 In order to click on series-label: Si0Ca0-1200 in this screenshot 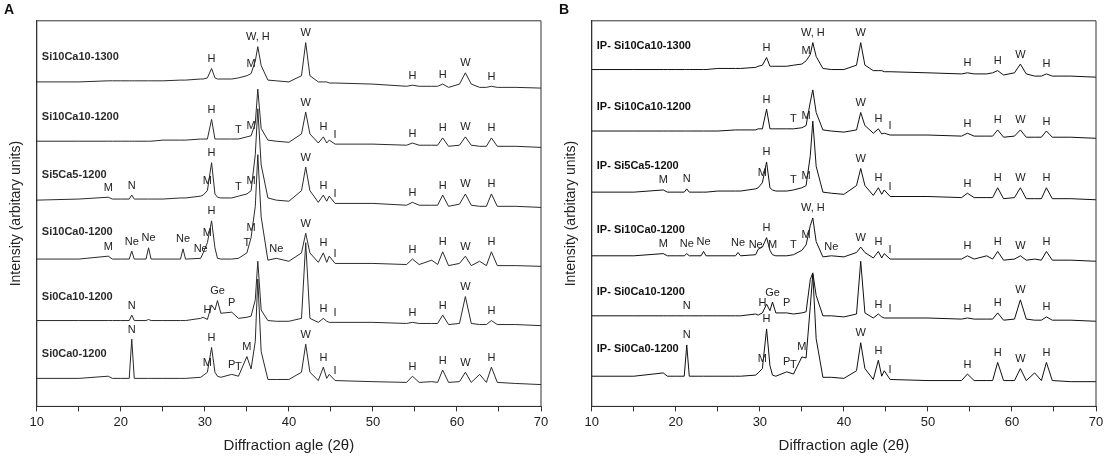, I will do `click(74, 353)`.